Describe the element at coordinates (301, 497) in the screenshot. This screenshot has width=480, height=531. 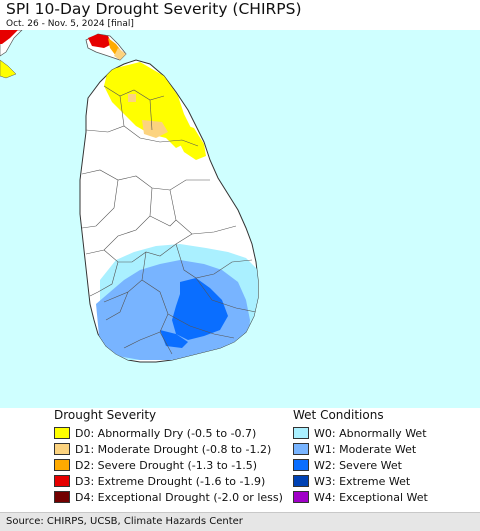
I see `swatch-w4` at that location.